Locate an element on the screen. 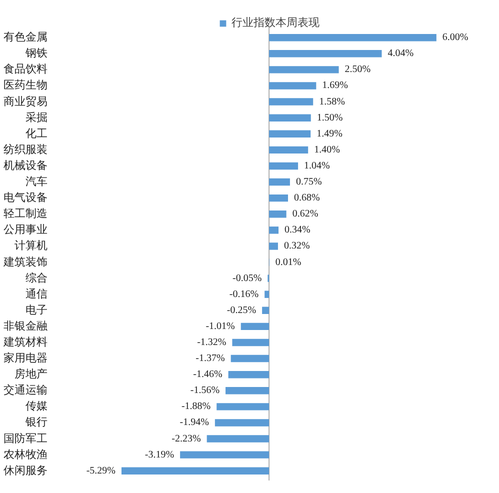 The height and width of the screenshot is (493, 499). data-label: -1.56% is located at coordinates (205, 390).